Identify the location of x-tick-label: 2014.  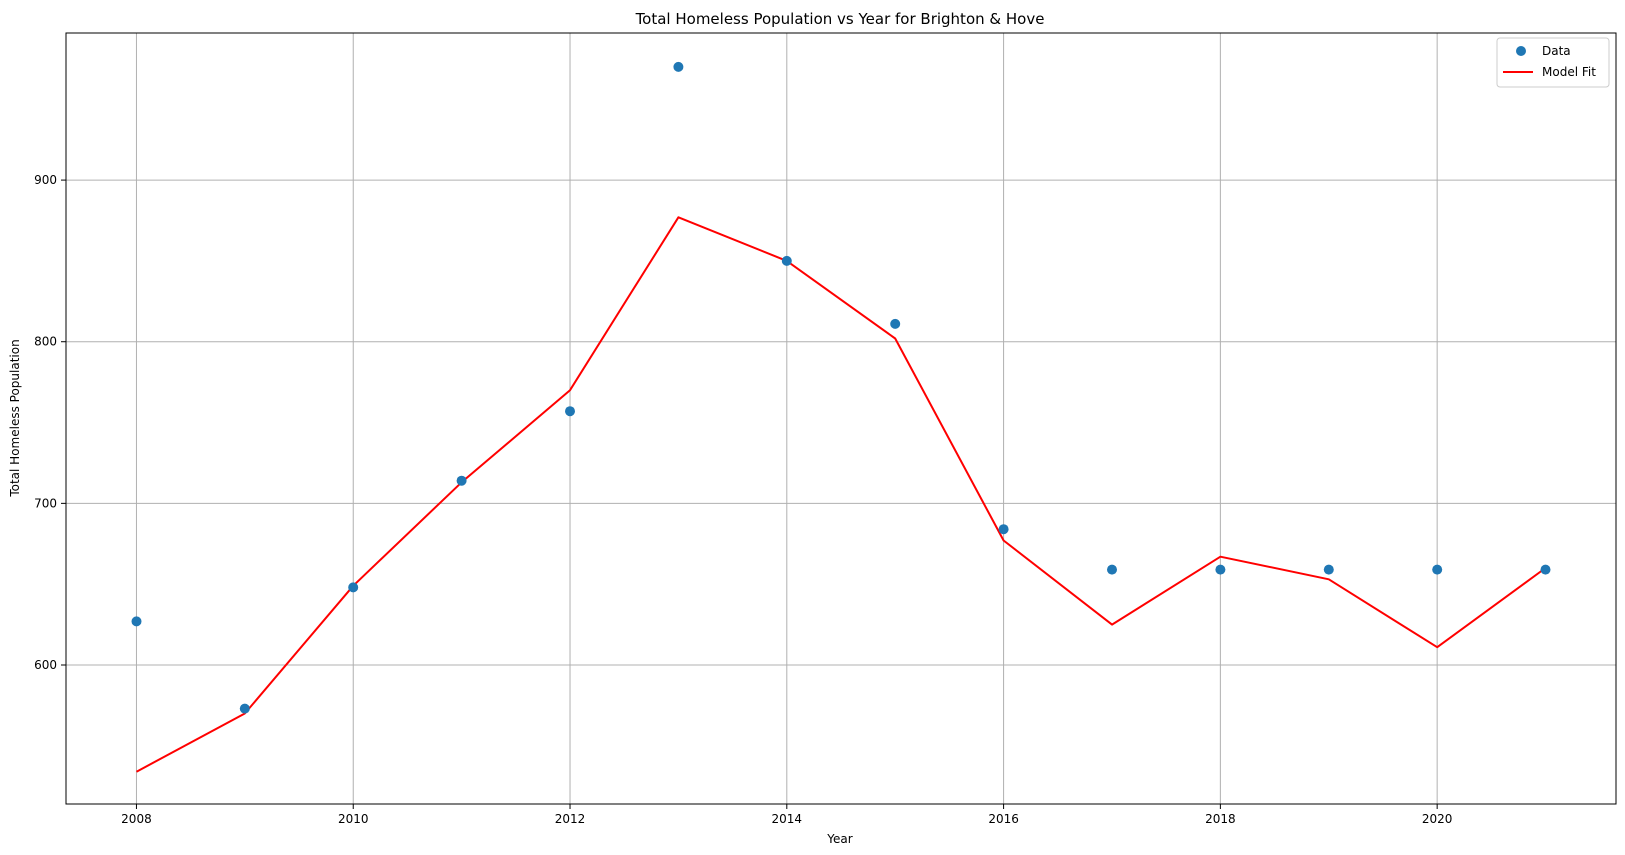
(787, 819).